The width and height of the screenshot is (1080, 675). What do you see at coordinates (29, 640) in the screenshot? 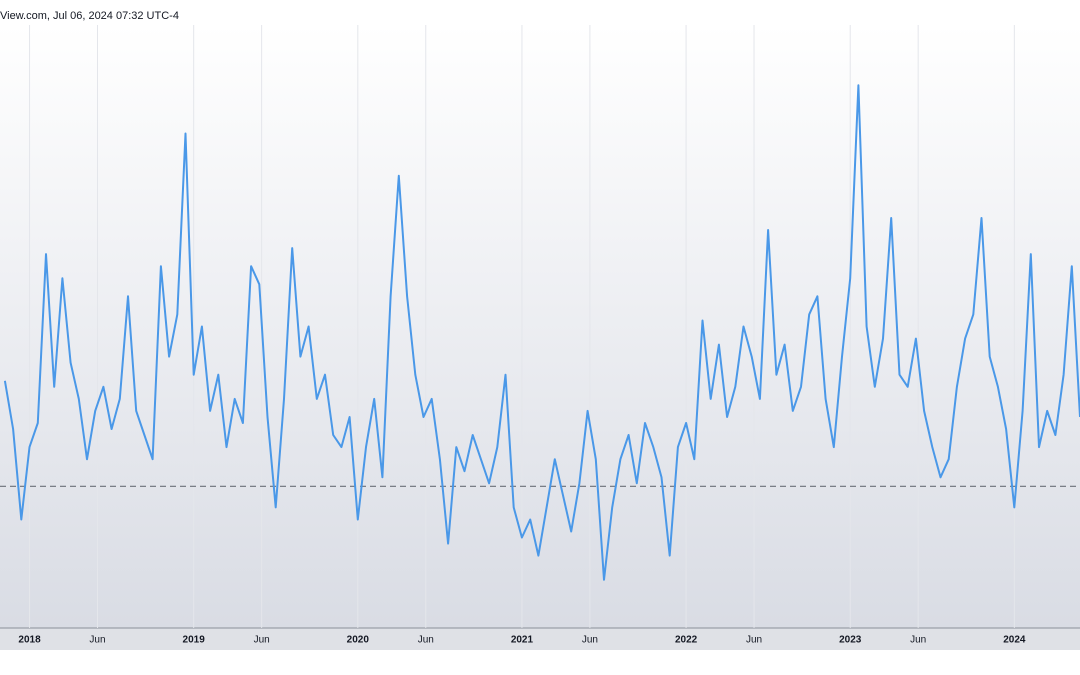
I see `x-tick-label: 2018` at bounding box center [29, 640].